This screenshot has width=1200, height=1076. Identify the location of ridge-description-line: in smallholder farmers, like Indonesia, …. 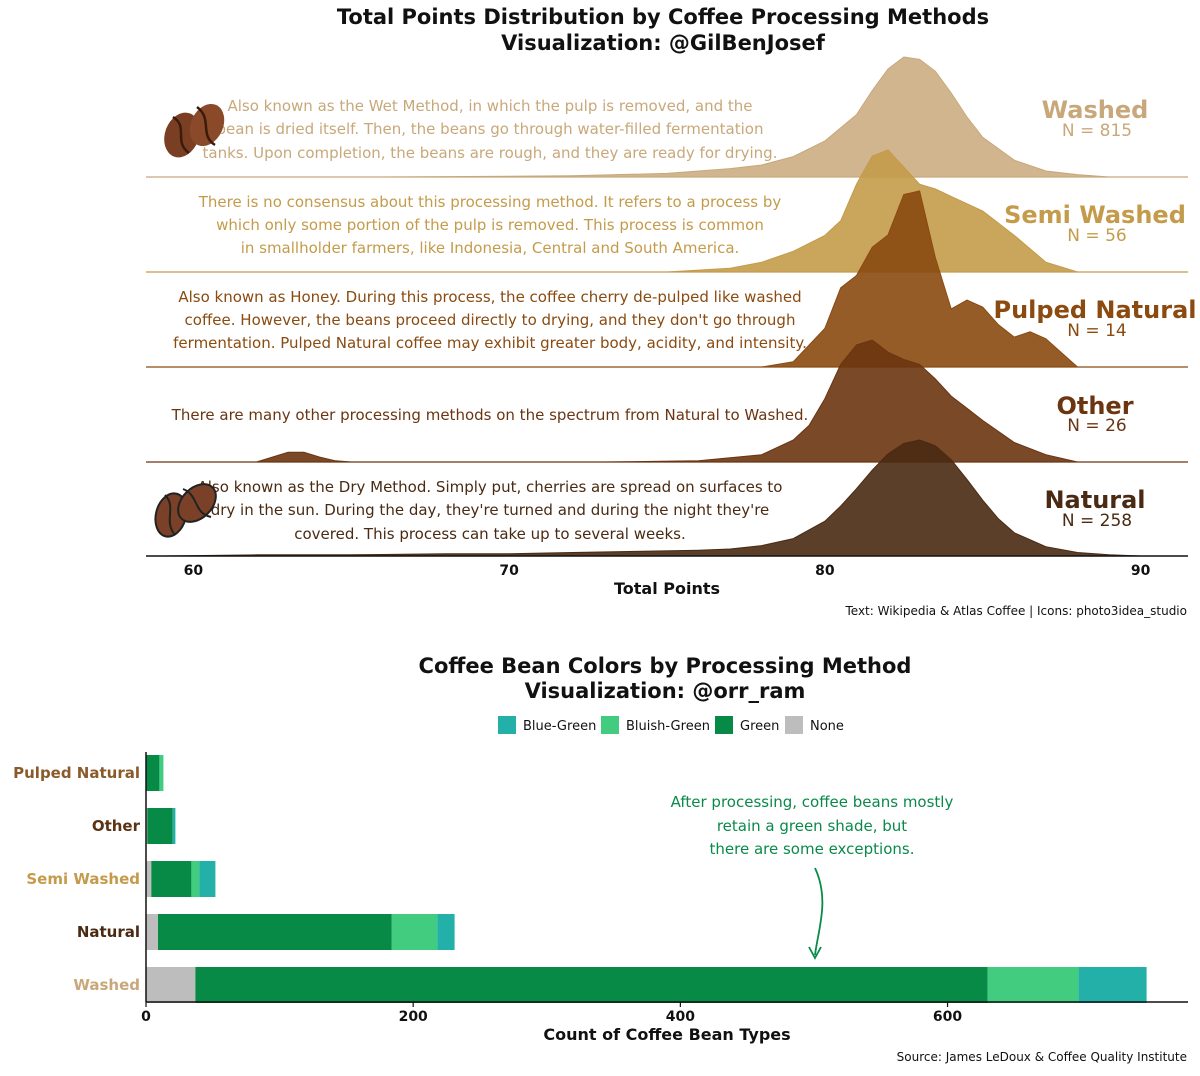
(490, 248).